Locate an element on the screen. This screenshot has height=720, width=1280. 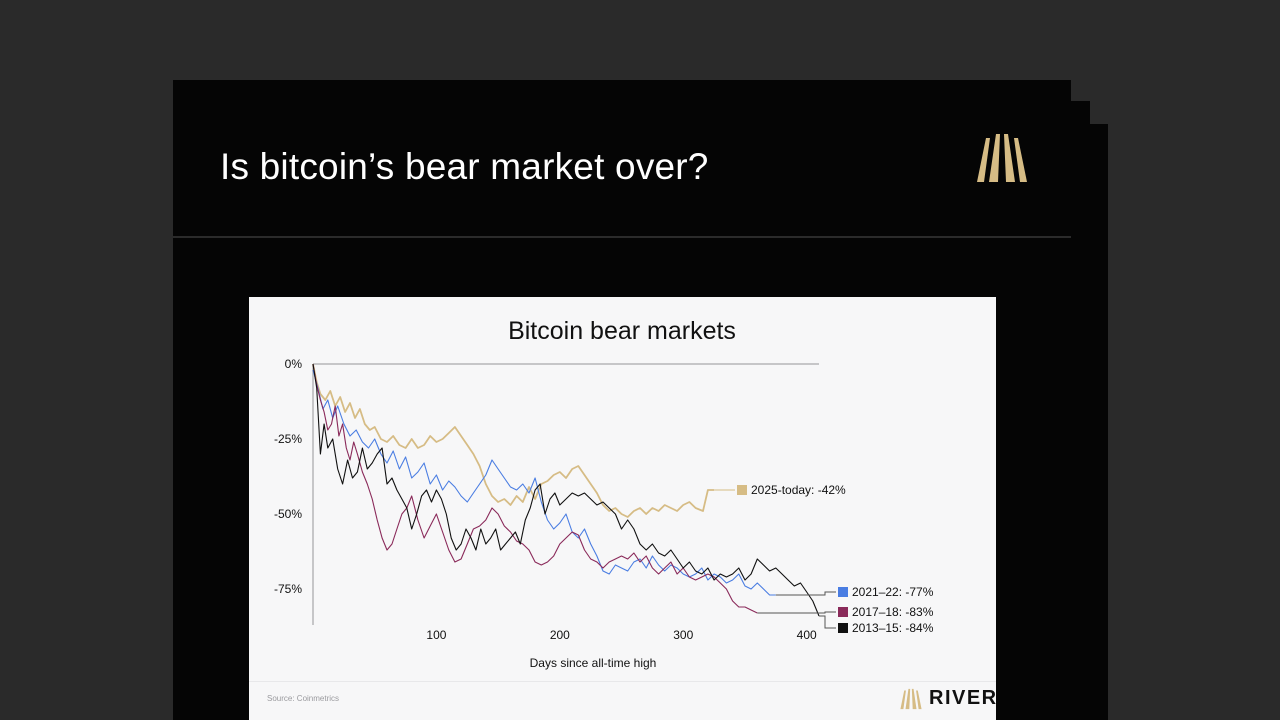
series-end-label: 2017–18: -83% is located at coordinates (893, 612).